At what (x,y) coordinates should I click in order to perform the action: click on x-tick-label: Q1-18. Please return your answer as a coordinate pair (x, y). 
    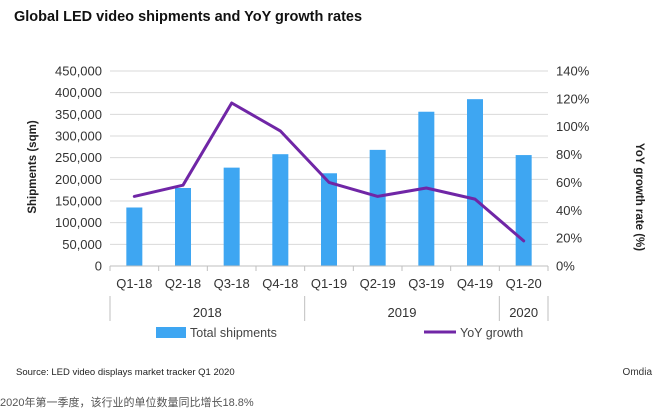
    Looking at the image, I should click on (134, 283).